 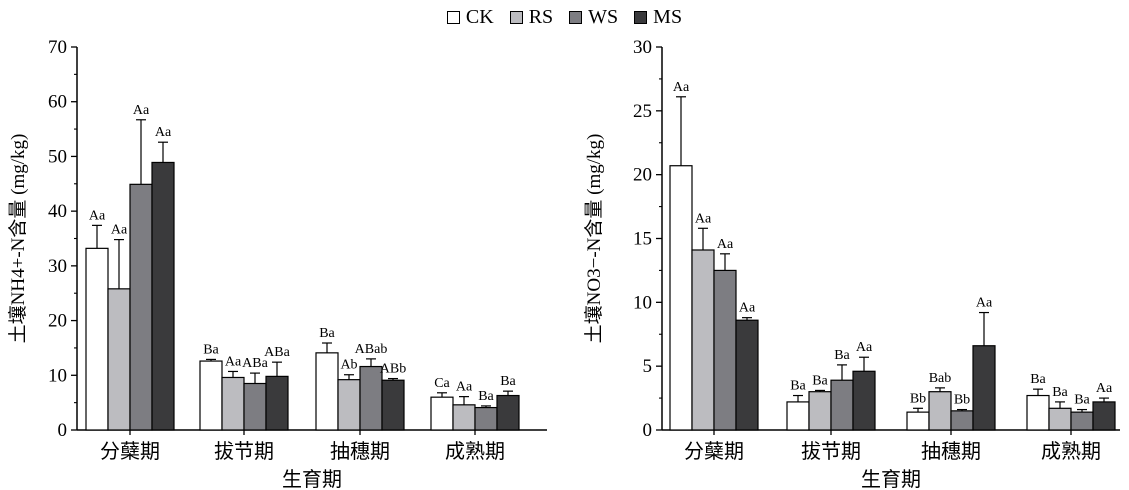 I want to click on legend-label: CK, so click(x=479, y=16).